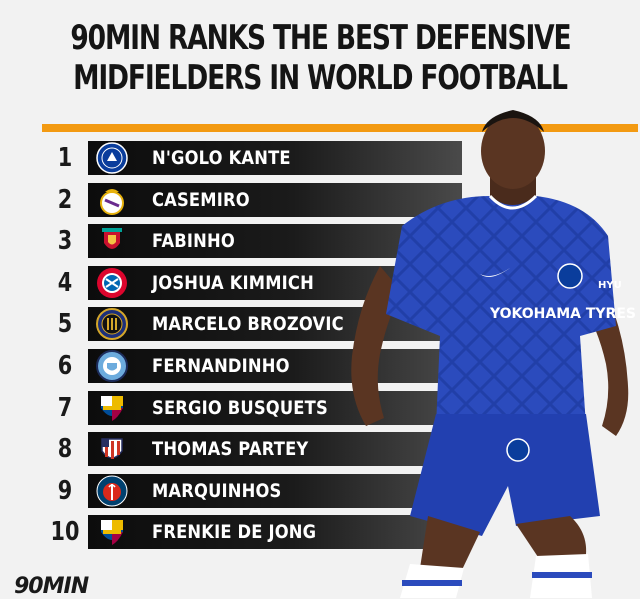  Describe the element at coordinates (51, 586) in the screenshot. I see `brand-logo: 90MIN` at that location.